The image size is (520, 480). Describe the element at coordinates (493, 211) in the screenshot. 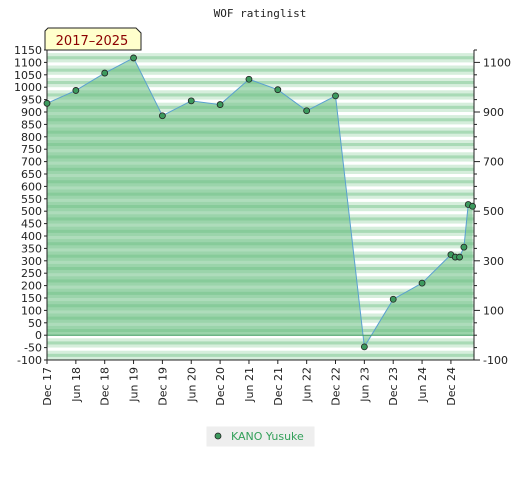

I see `right-tick-label: 500` at that location.